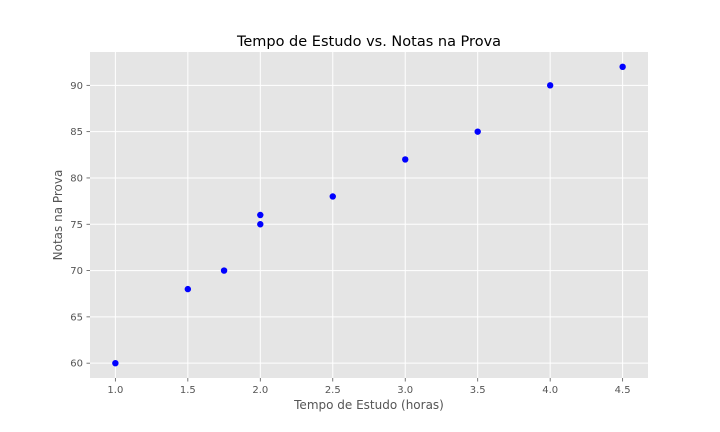 The height and width of the screenshot is (432, 720). I want to click on x-axis-ticks: 1.0 1.5 2.0 2.5 3.0 3.5 4.0 4.5, so click(369, 387).